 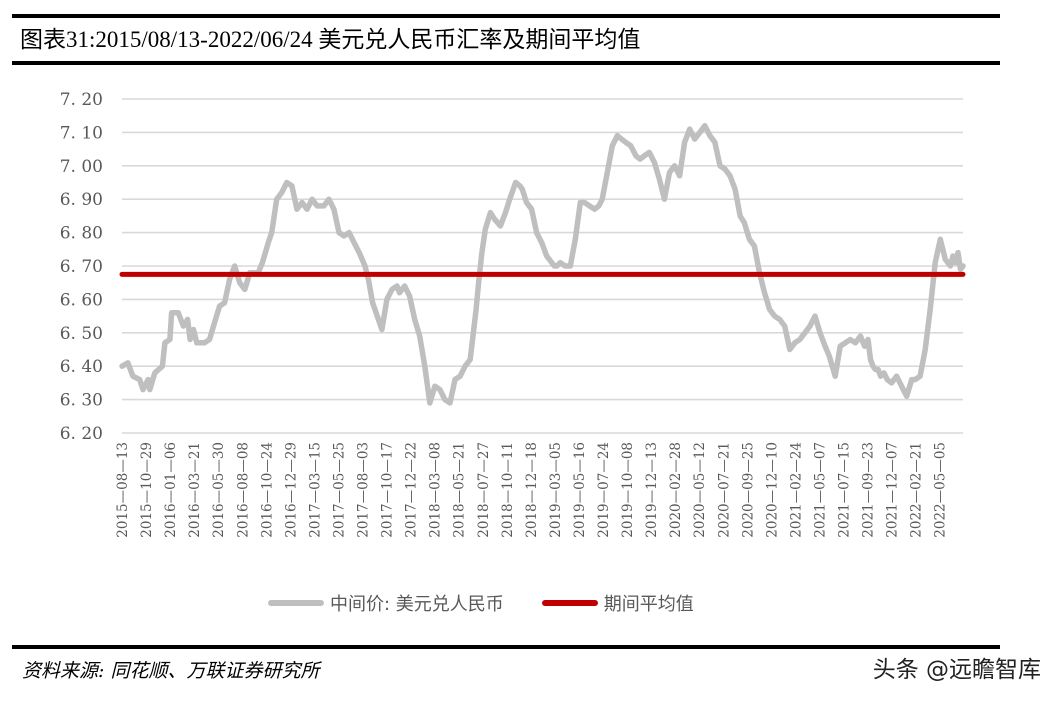 What do you see at coordinates (243, 490) in the screenshot?
I see `x-tick-label: 2016—08—08` at bounding box center [243, 490].